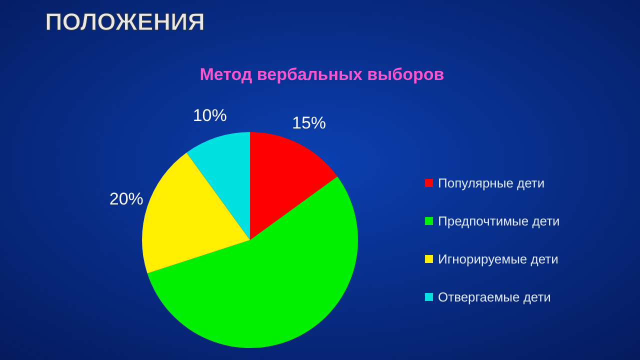  I want to click on chart-subtitle: Метод вербальных выборов, so click(322, 74).